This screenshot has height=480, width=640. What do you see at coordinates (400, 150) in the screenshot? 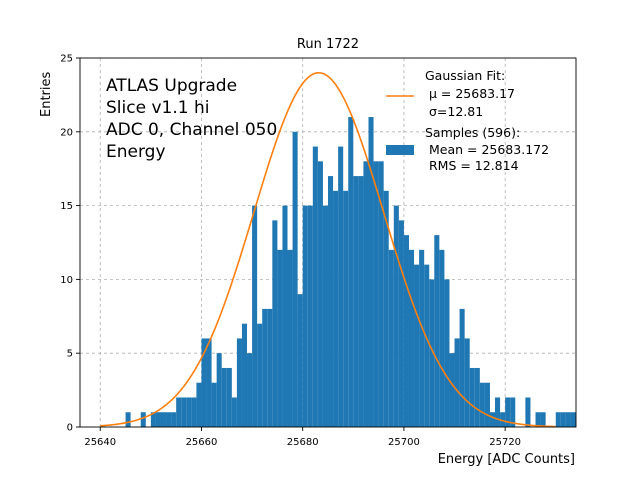
I see `legend-samples-swatch` at bounding box center [400, 150].